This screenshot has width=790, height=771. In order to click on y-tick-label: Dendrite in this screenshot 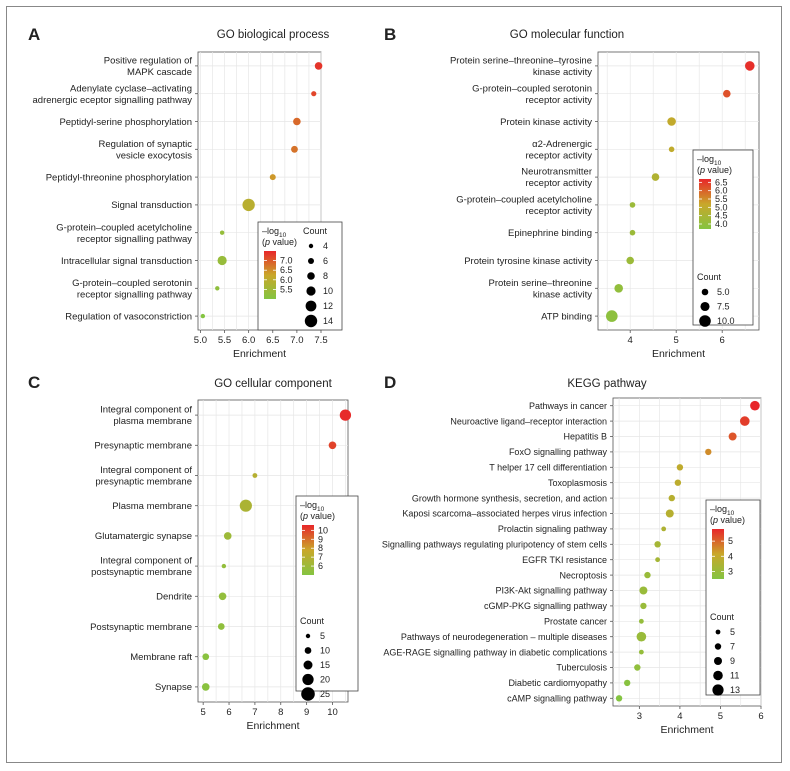, I will do `click(174, 597)`.